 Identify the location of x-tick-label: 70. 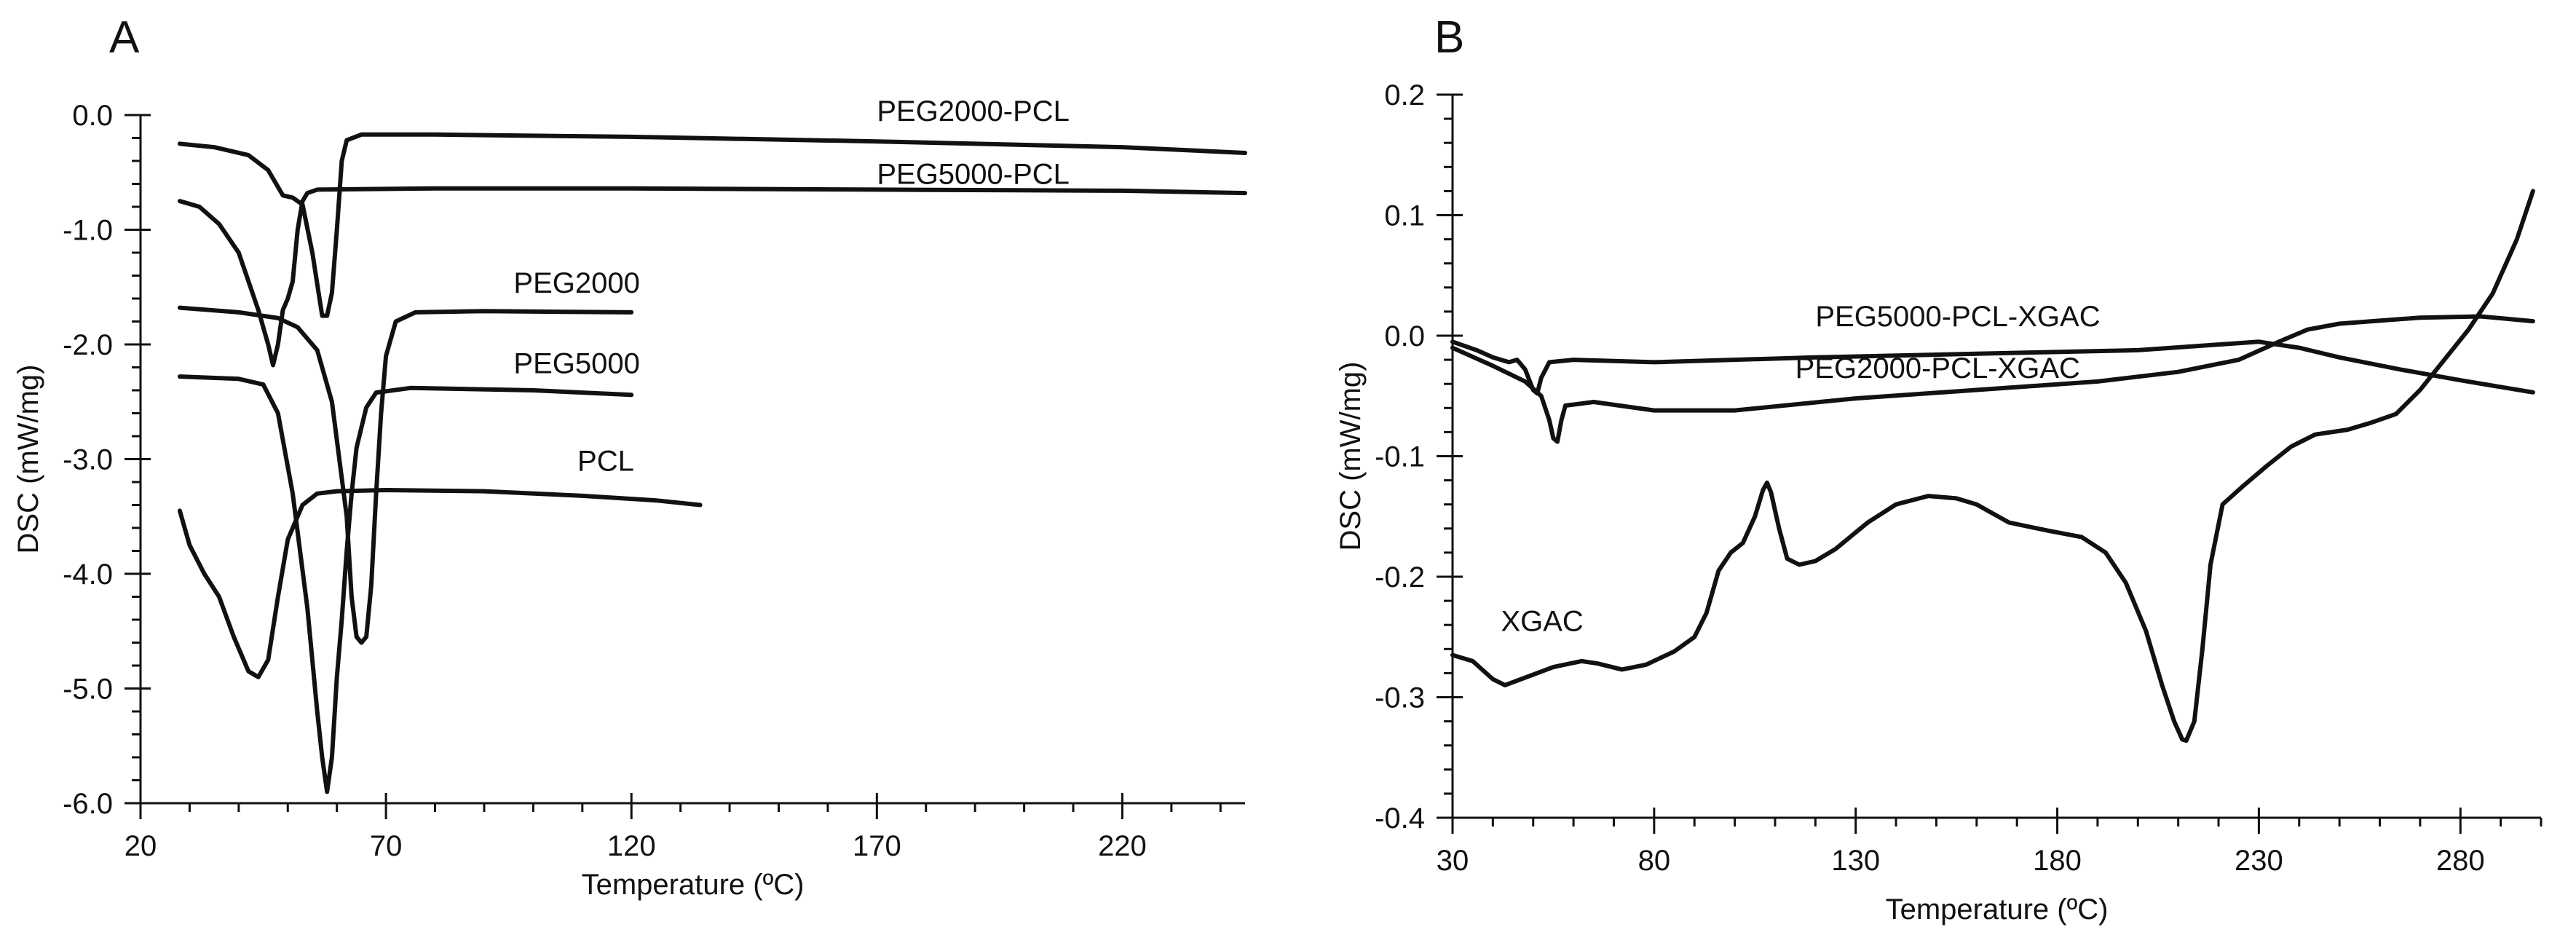
(387, 846).